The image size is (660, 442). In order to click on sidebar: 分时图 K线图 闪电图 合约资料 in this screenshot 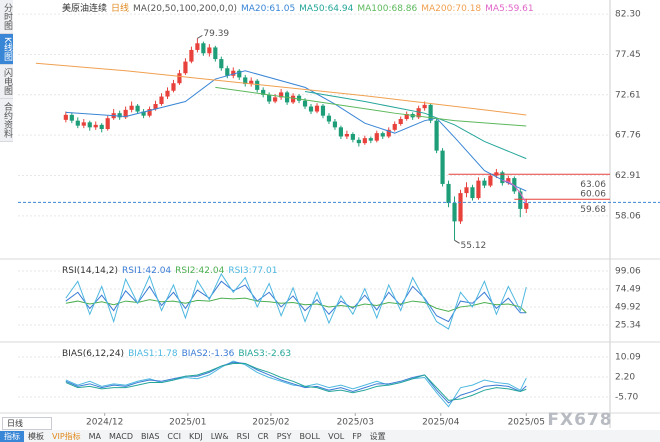, I will do `click(6, 75)`.